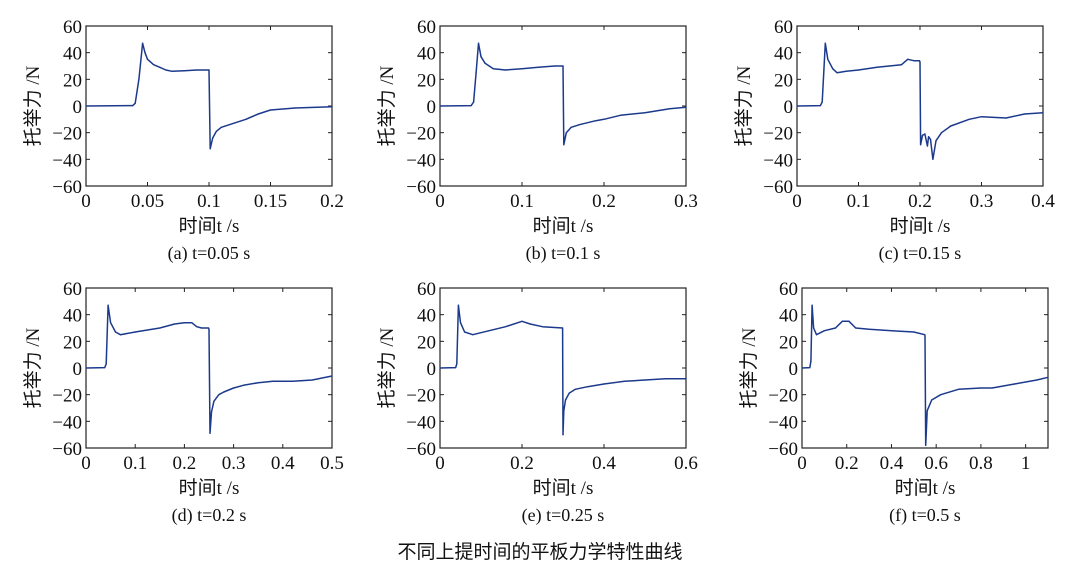 The width and height of the screenshot is (1080, 573). Describe the element at coordinates (925, 515) in the screenshot. I see `subplot-caption: (f) t=0.5 s` at that location.